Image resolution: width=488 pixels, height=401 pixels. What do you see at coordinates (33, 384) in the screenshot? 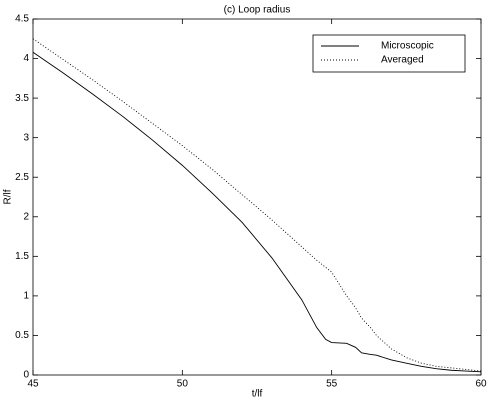
I see `x-tick-label: 45` at bounding box center [33, 384].